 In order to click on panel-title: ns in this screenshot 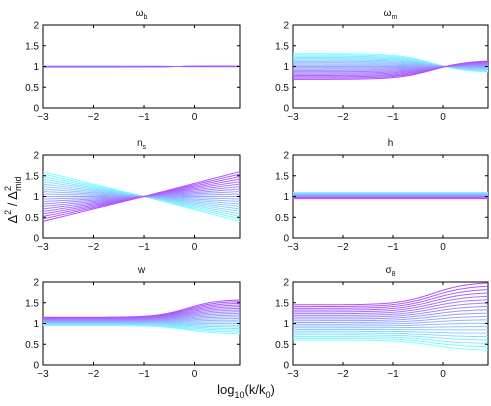, I will do `click(142, 144)`.